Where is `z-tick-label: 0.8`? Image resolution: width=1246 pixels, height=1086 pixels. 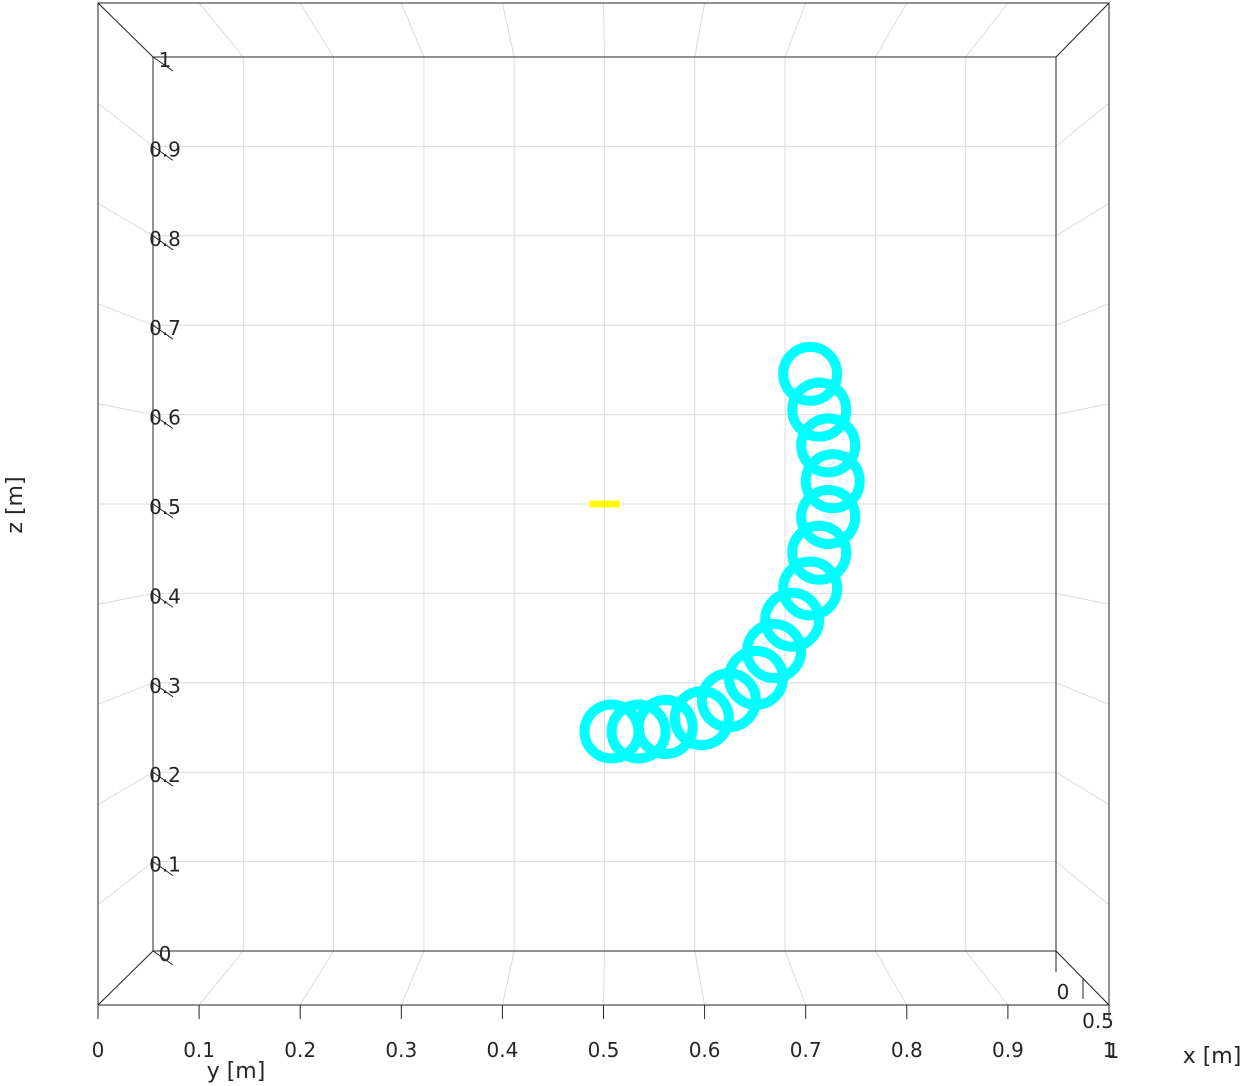 z-tick-label: 0.8 is located at coordinates (165, 239).